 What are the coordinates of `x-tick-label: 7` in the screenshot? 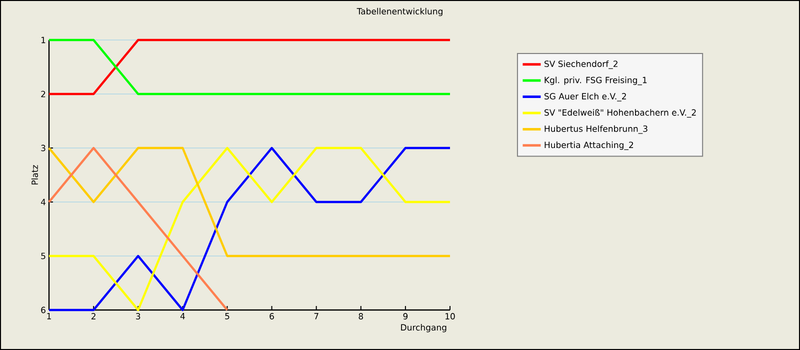 It's located at (316, 316).